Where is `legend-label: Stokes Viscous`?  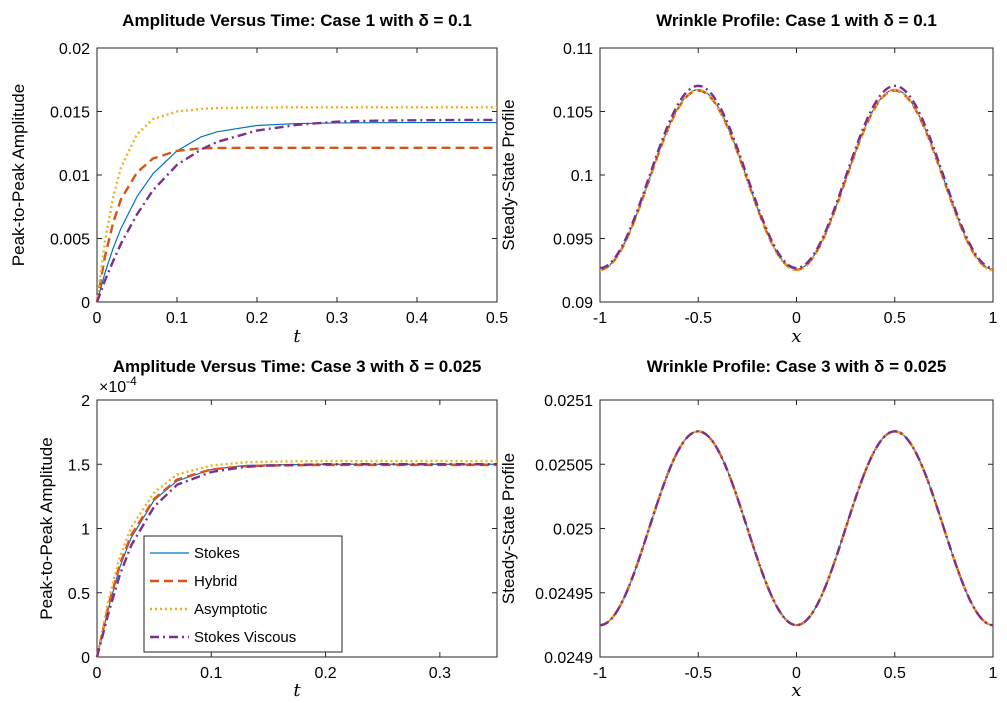
legend-label: Stokes Viscous is located at coordinates (245, 637).